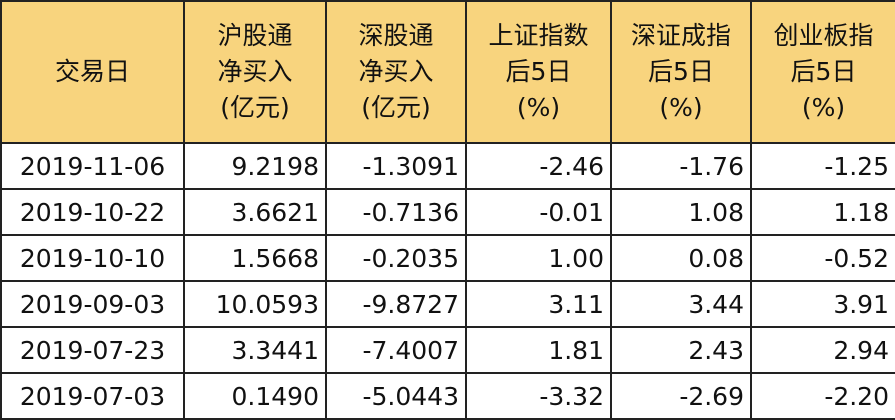 The height and width of the screenshot is (420, 895). What do you see at coordinates (92, 350) in the screenshot?
I see `date-cell: 2019-07-23` at bounding box center [92, 350].